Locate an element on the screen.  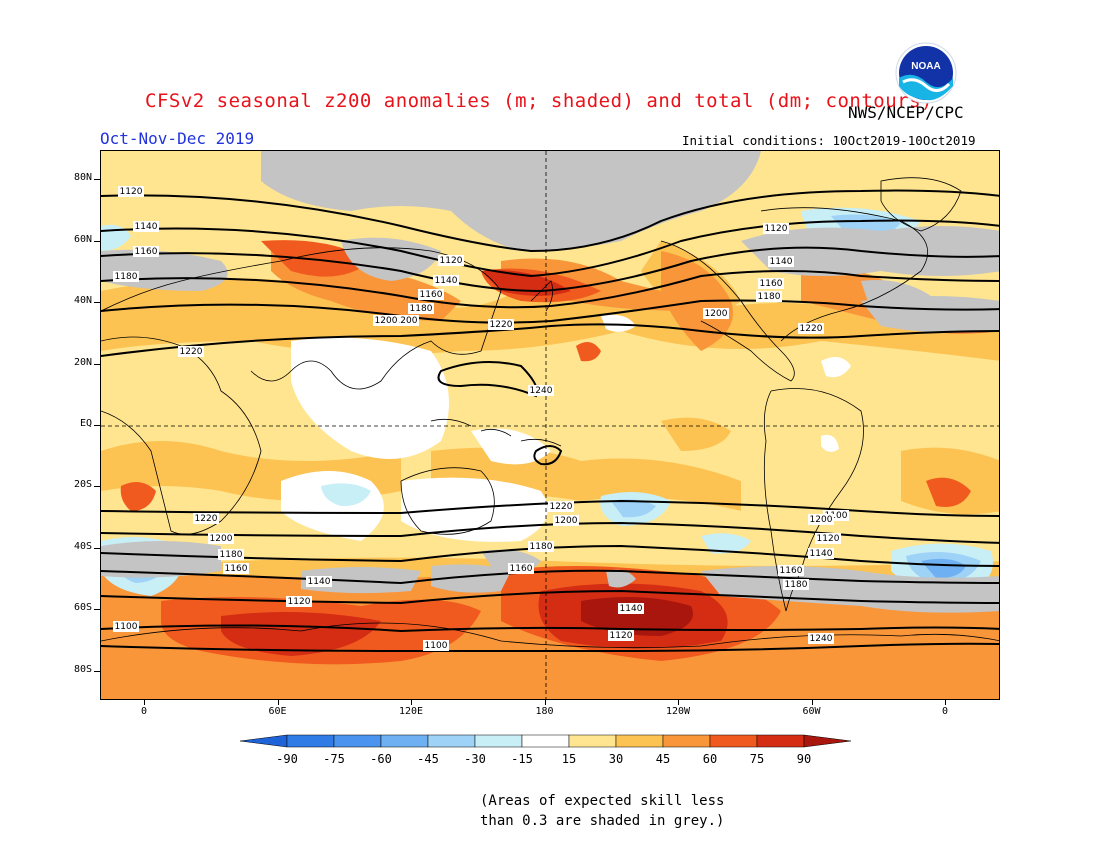
lon-tick-label: 120W is located at coordinates (678, 711).